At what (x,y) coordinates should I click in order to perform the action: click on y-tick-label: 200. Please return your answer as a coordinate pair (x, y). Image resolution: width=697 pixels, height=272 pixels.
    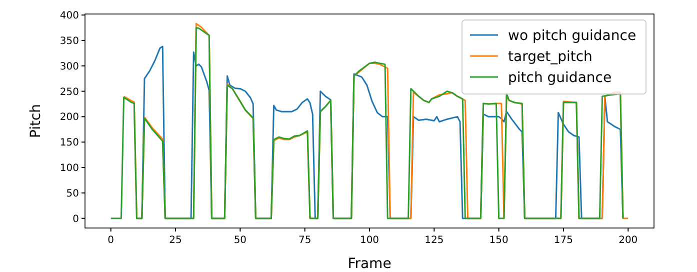
    Looking at the image, I should click on (69, 118).